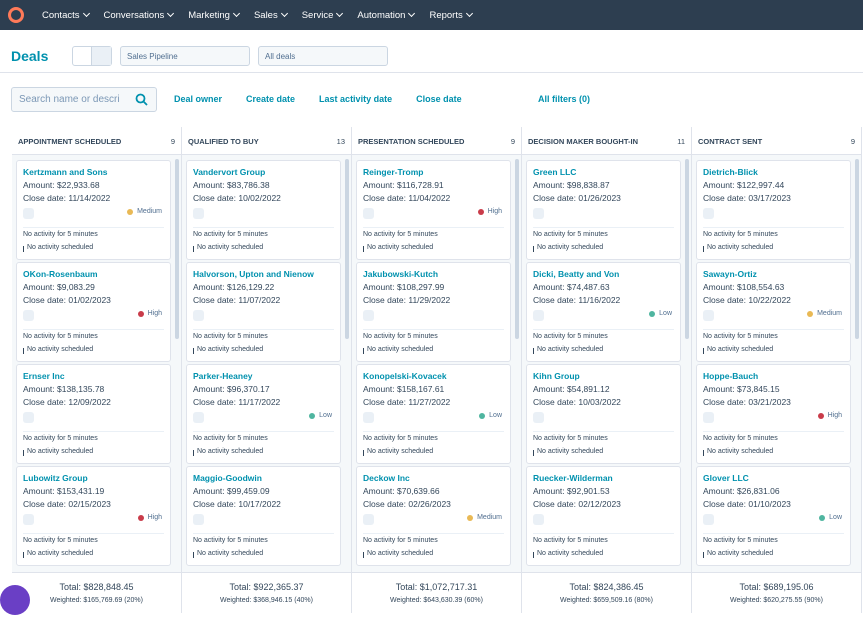 The image size is (863, 628). What do you see at coordinates (401, 274) in the screenshot?
I see `deal-name: Jakubowski-Kutch` at bounding box center [401, 274].